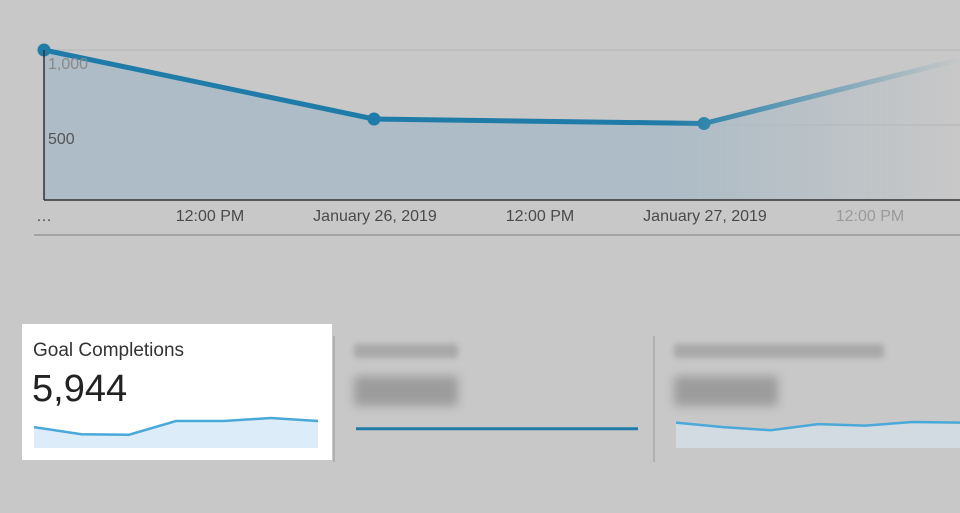 Image resolution: width=960 pixels, height=513 pixels. I want to click on y-tick-label-1000: 1,000, so click(68, 64).